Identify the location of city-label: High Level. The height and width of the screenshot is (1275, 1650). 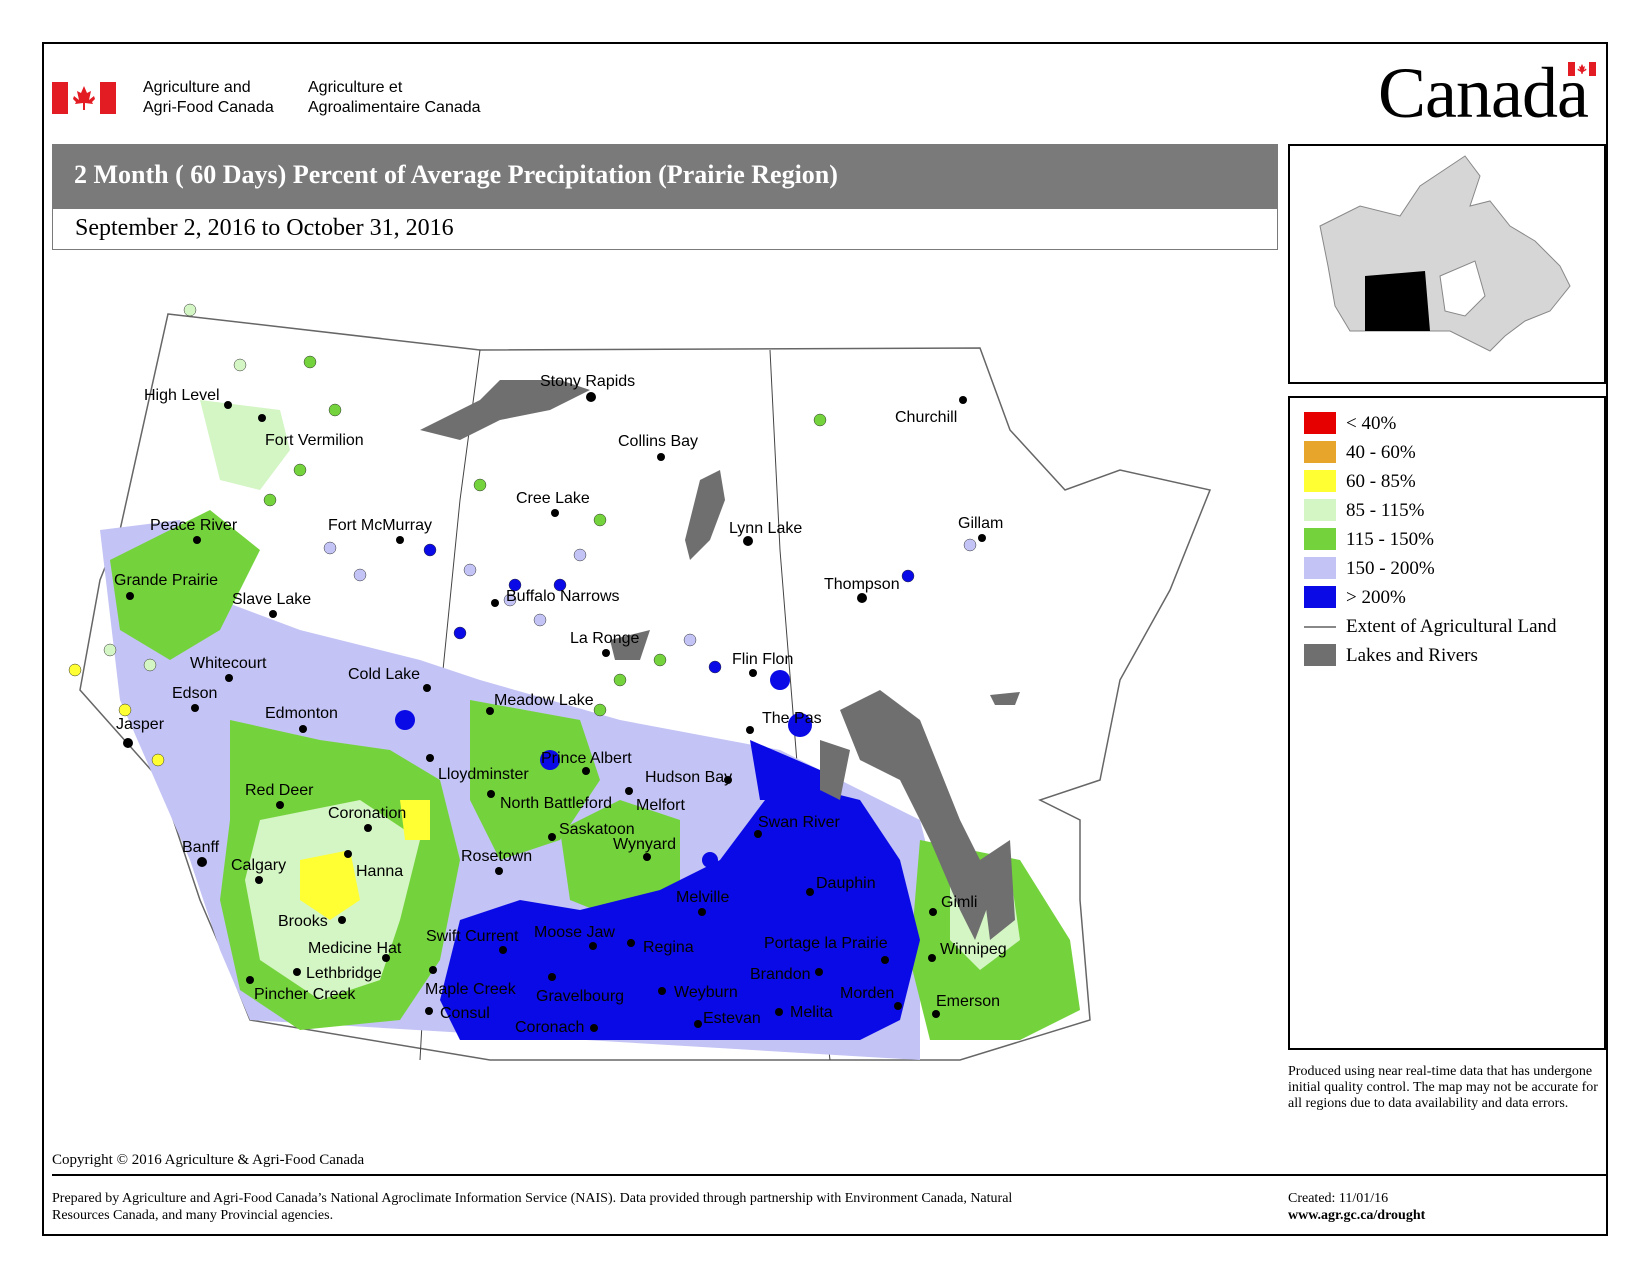
(182, 395).